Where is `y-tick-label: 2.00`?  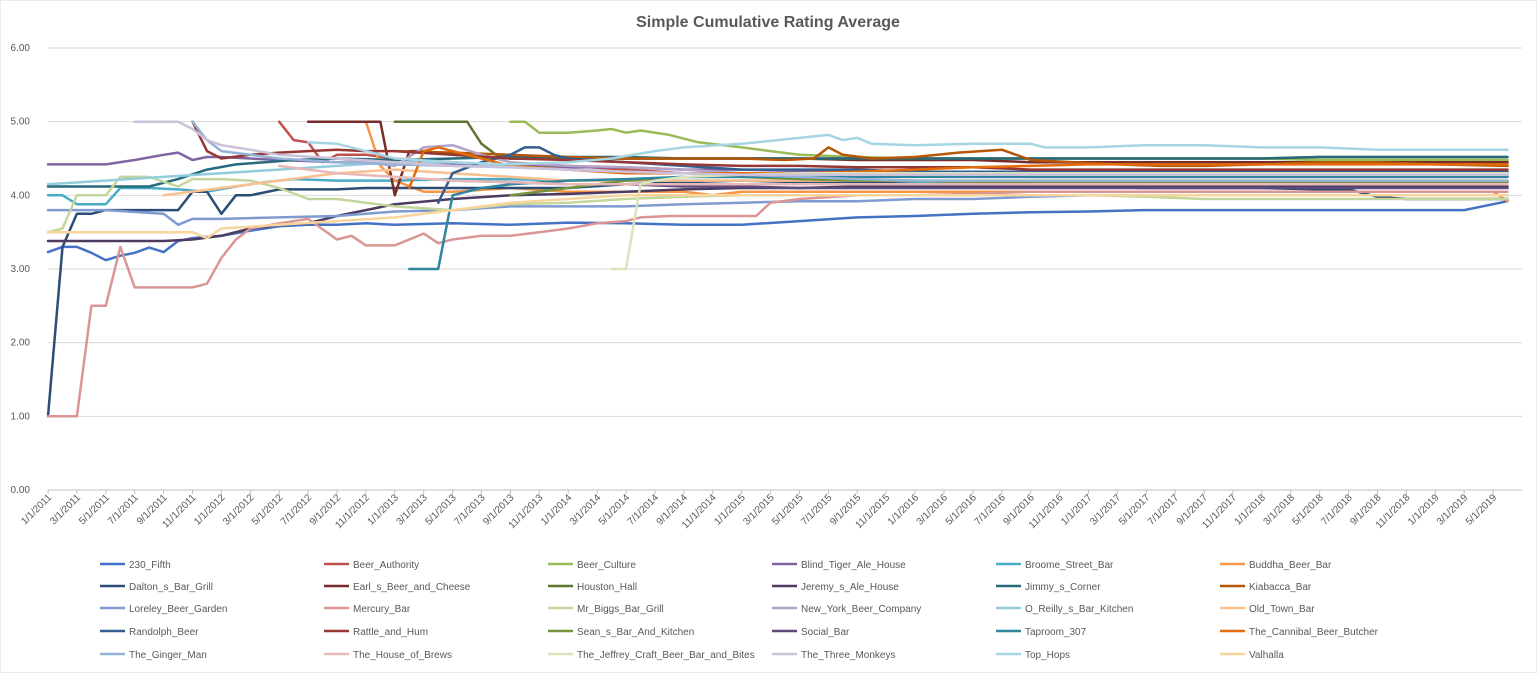
y-tick-label: 2.00 is located at coordinates (21, 343).